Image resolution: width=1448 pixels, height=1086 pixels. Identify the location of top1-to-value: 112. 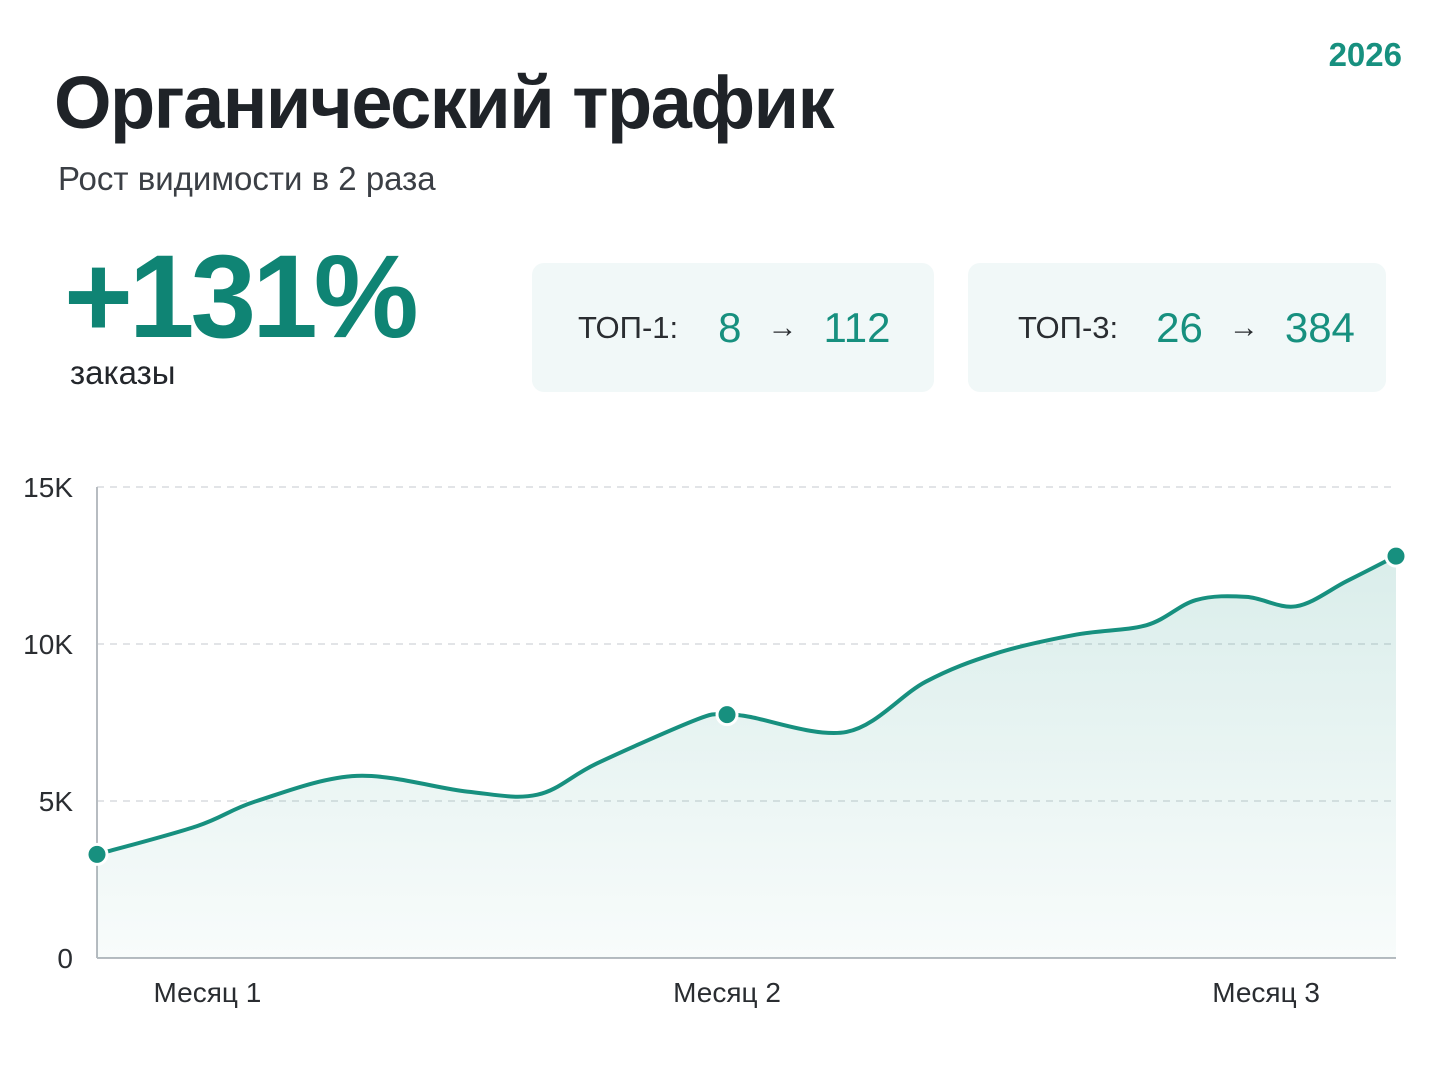
(857, 327).